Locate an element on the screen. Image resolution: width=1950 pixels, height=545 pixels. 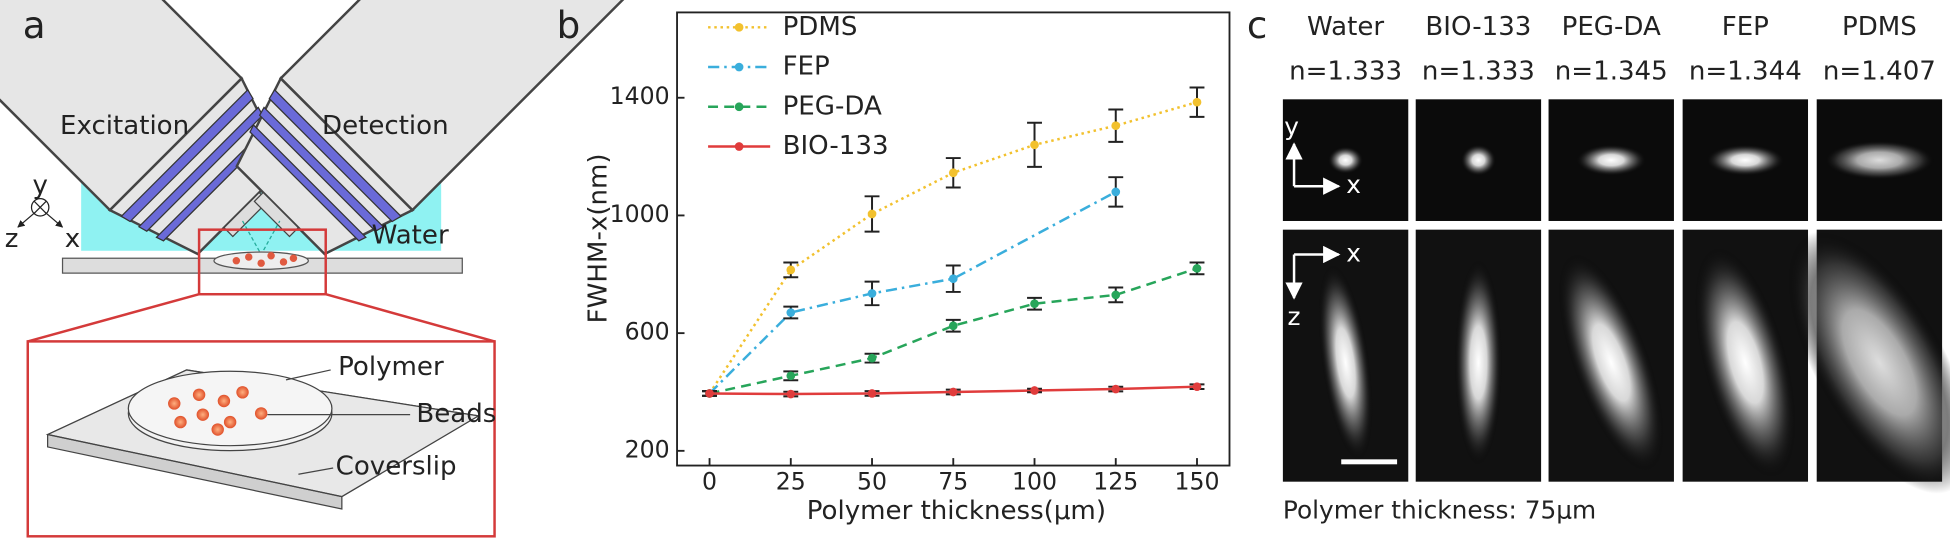
x-tick-label: 50 is located at coordinates (872, 481).